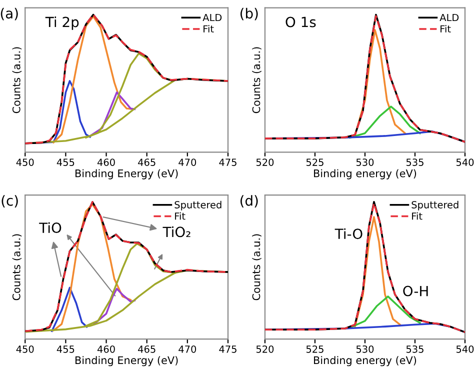 The image size is (474, 373). Describe the element at coordinates (9, 14) in the screenshot. I see `chart-title: (a)` at that location.